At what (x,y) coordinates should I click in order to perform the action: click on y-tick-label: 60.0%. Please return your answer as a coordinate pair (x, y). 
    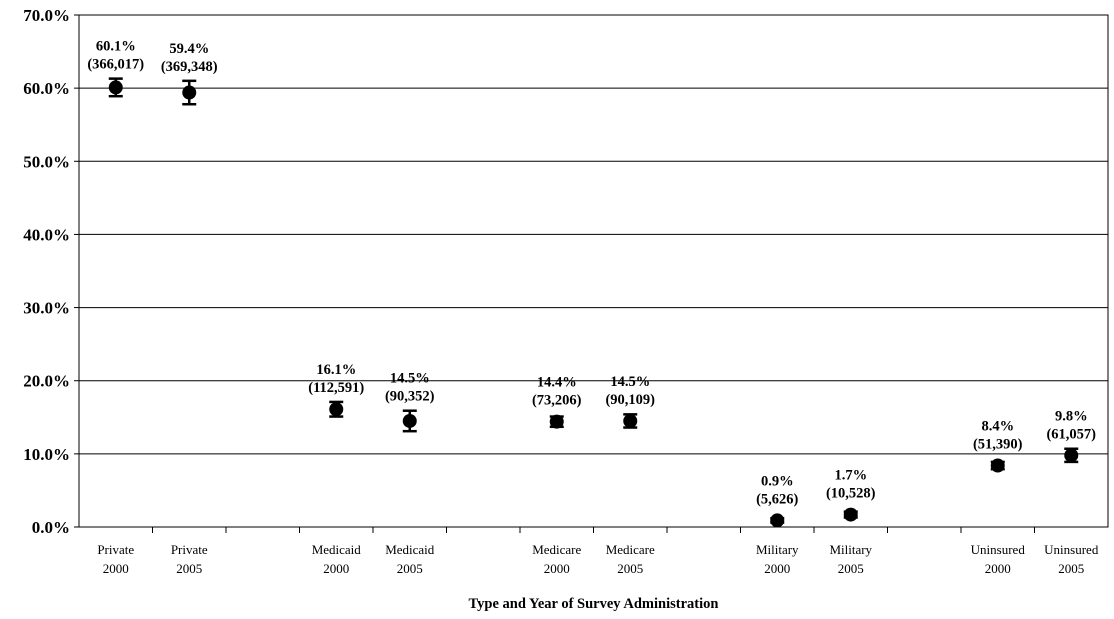
    Looking at the image, I should click on (46, 88).